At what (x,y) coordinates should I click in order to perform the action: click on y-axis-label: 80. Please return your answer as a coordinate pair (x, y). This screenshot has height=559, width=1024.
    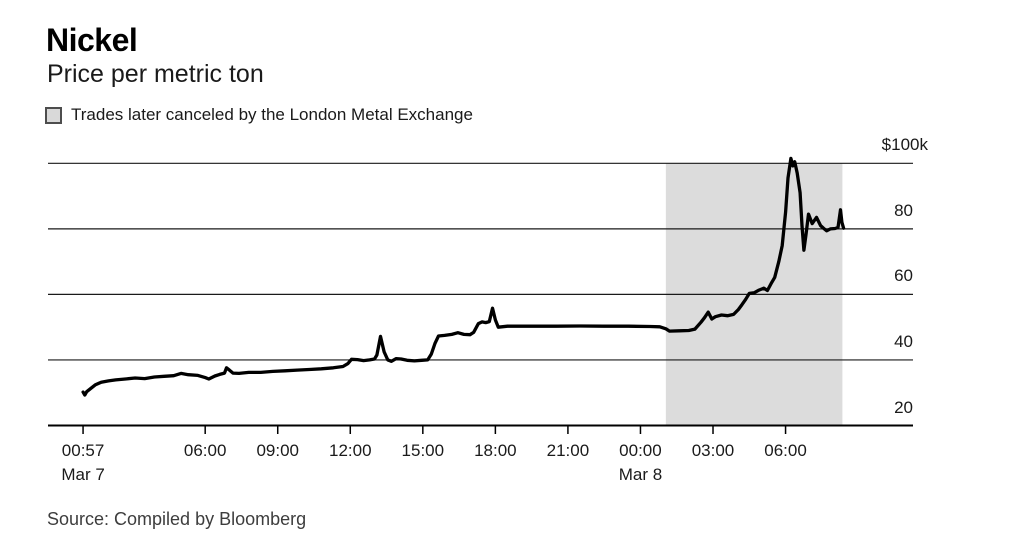
    Looking at the image, I should click on (903, 210).